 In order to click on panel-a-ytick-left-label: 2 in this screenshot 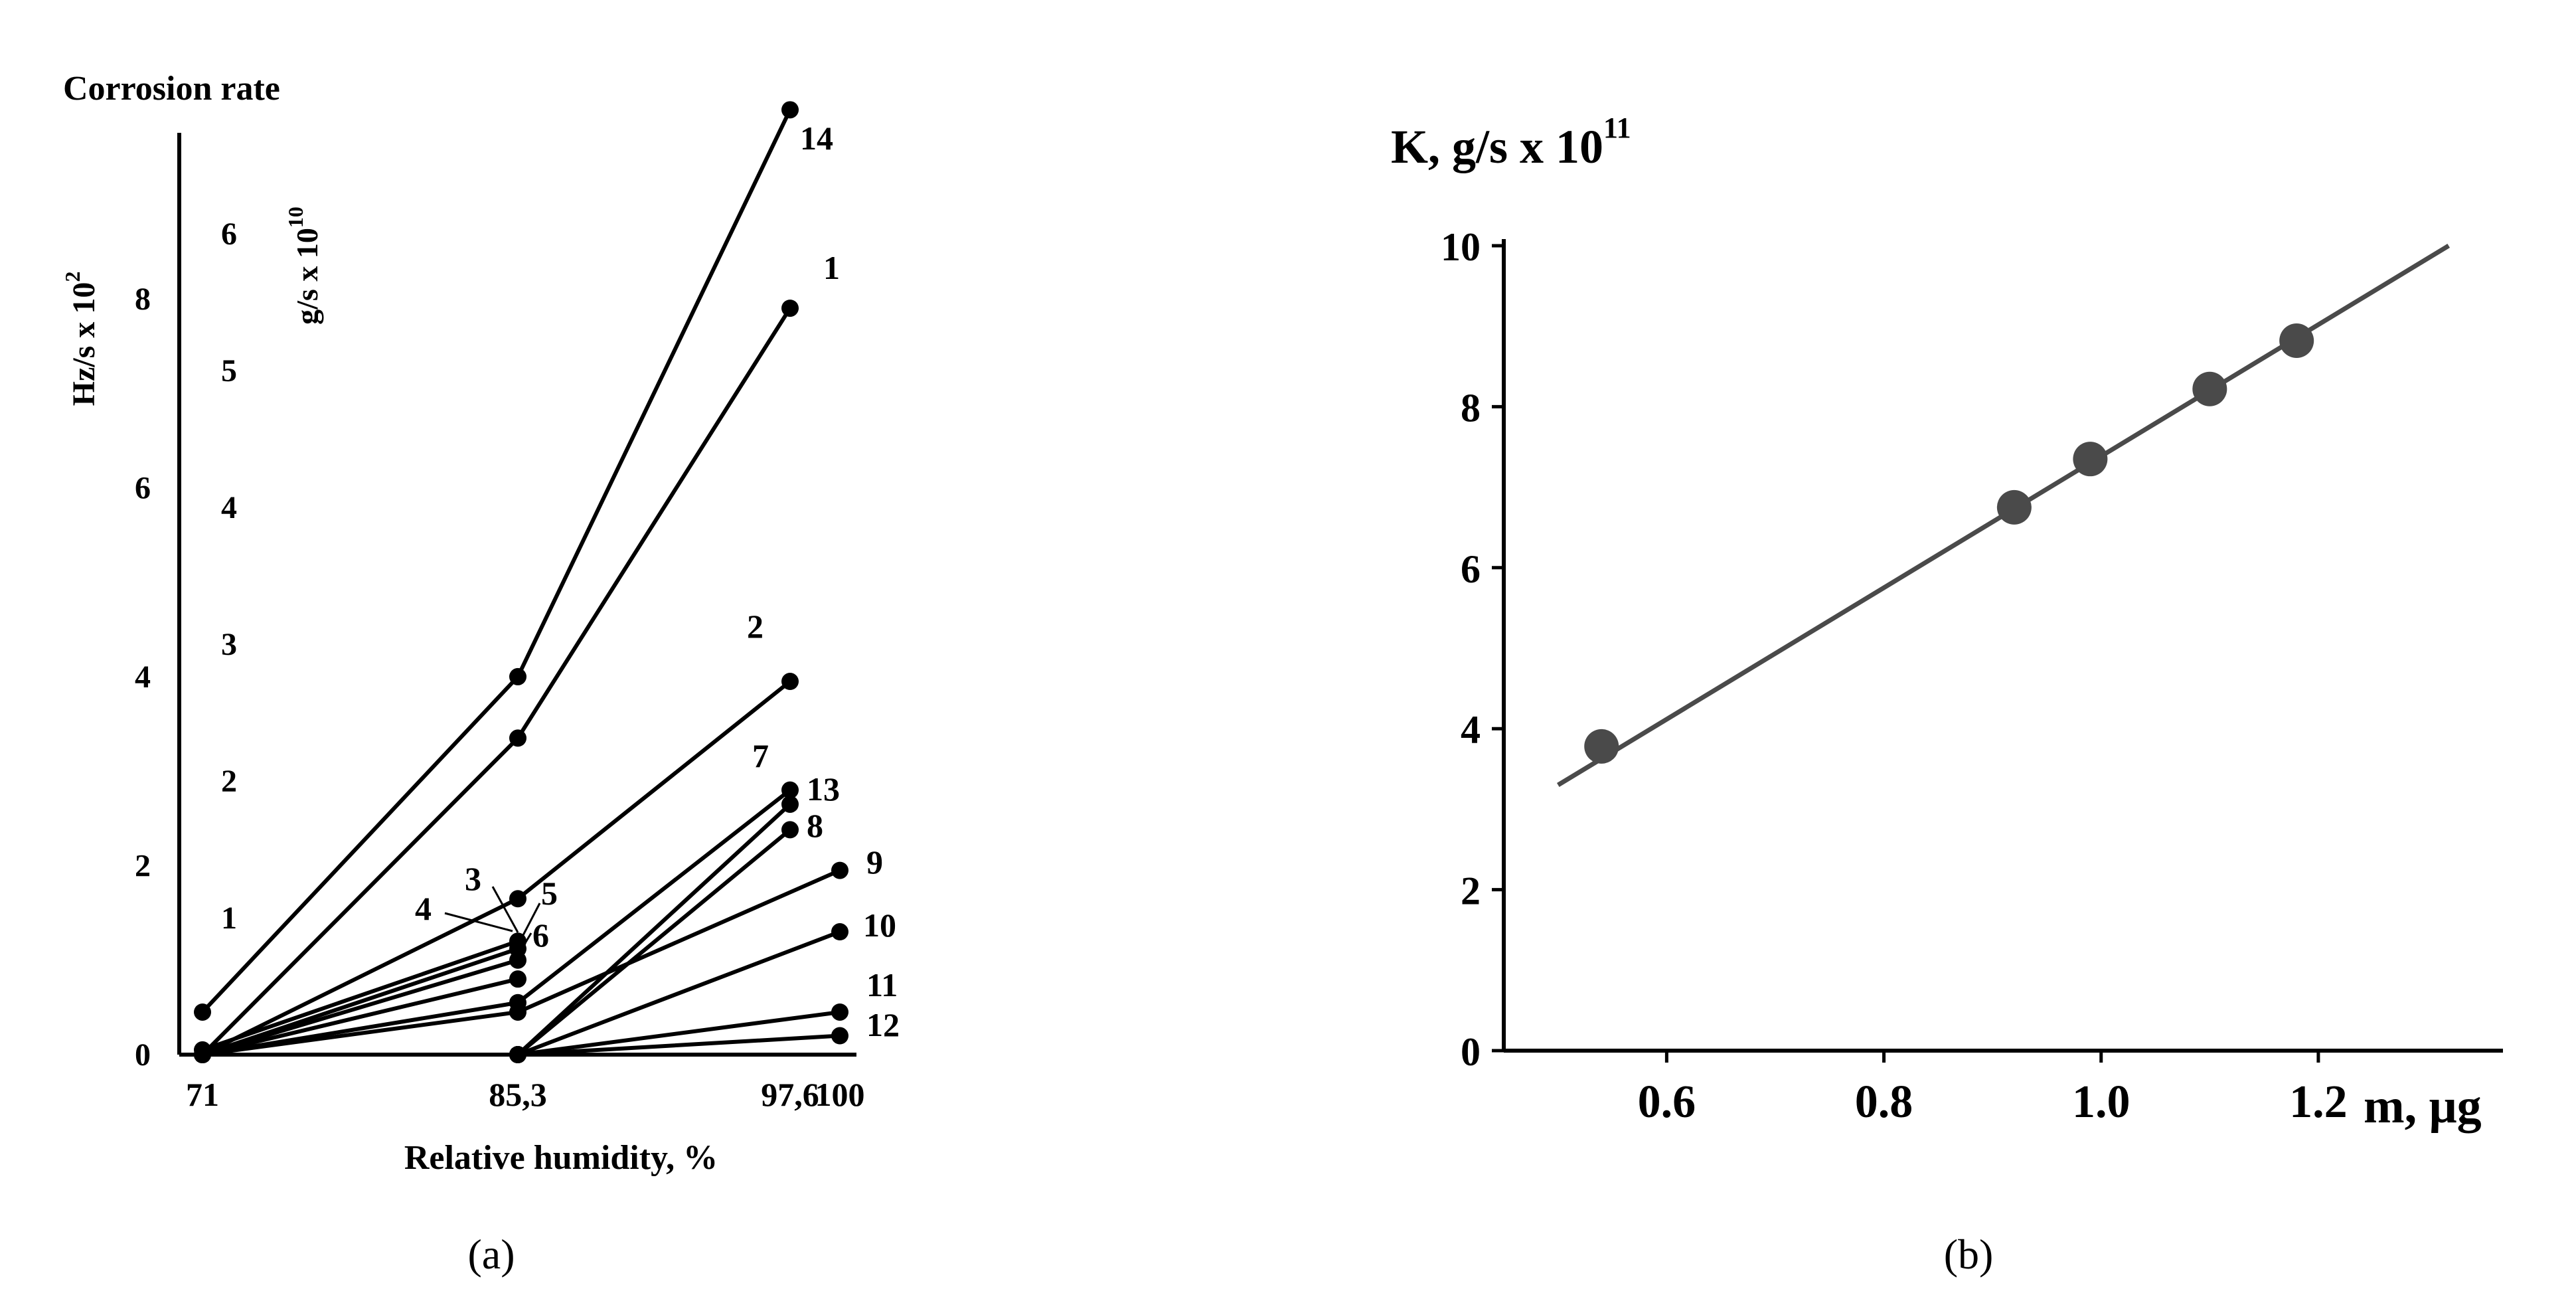, I will do `click(143, 865)`.